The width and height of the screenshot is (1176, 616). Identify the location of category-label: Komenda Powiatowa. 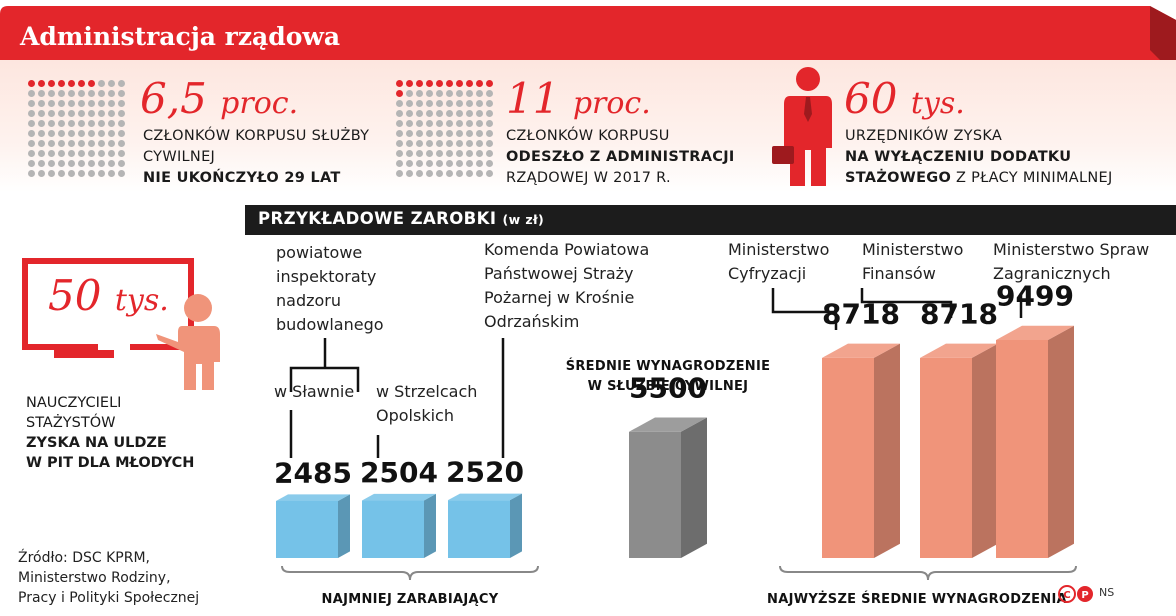
(566, 249).